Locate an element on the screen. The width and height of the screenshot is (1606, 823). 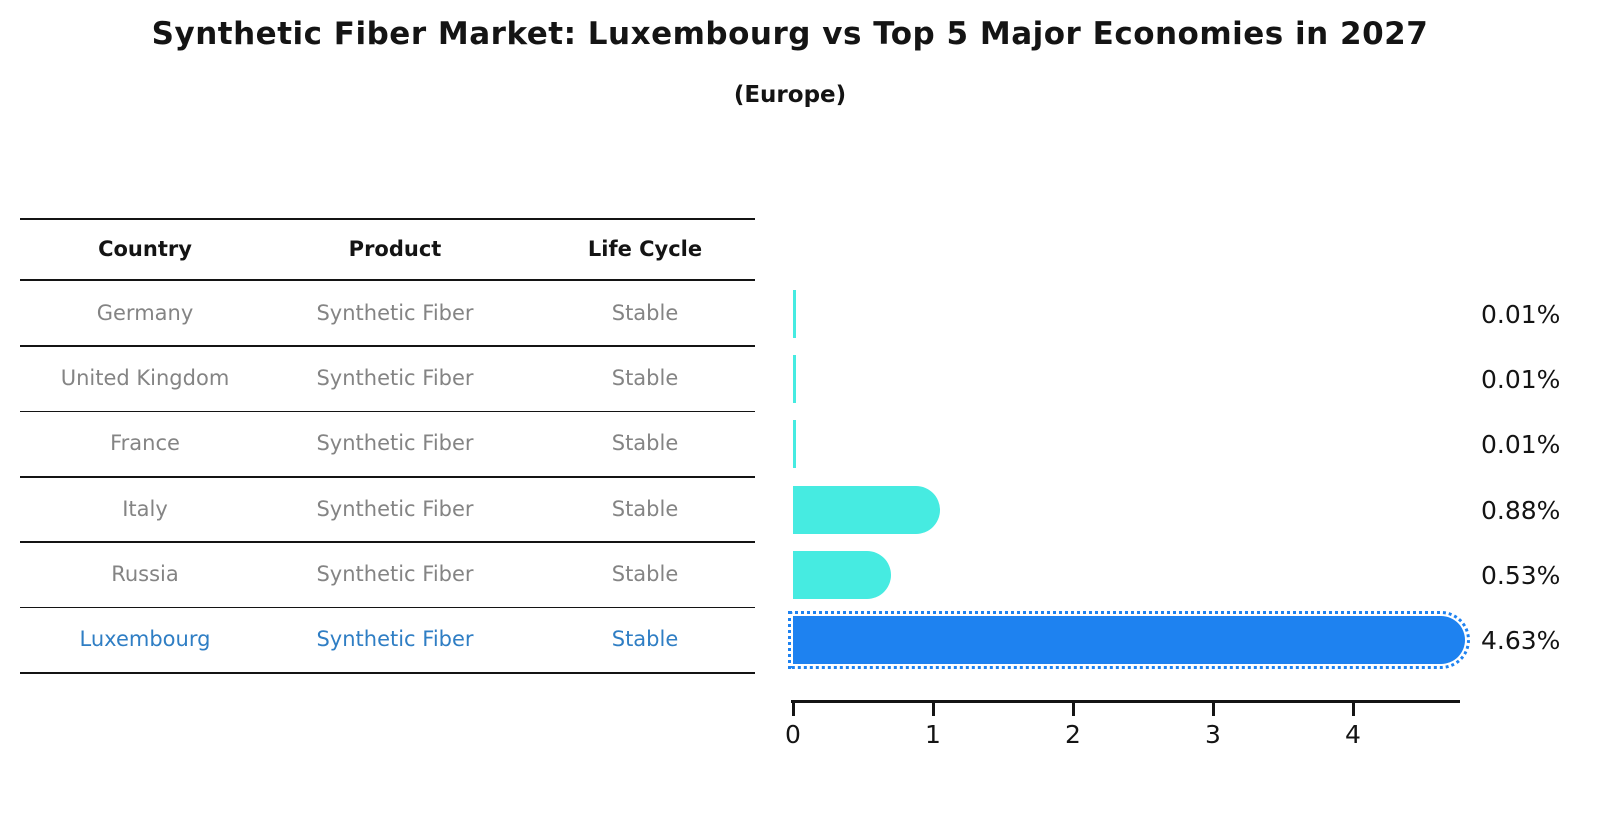
x-axis-tick-label: 3 is located at coordinates (1213, 734).